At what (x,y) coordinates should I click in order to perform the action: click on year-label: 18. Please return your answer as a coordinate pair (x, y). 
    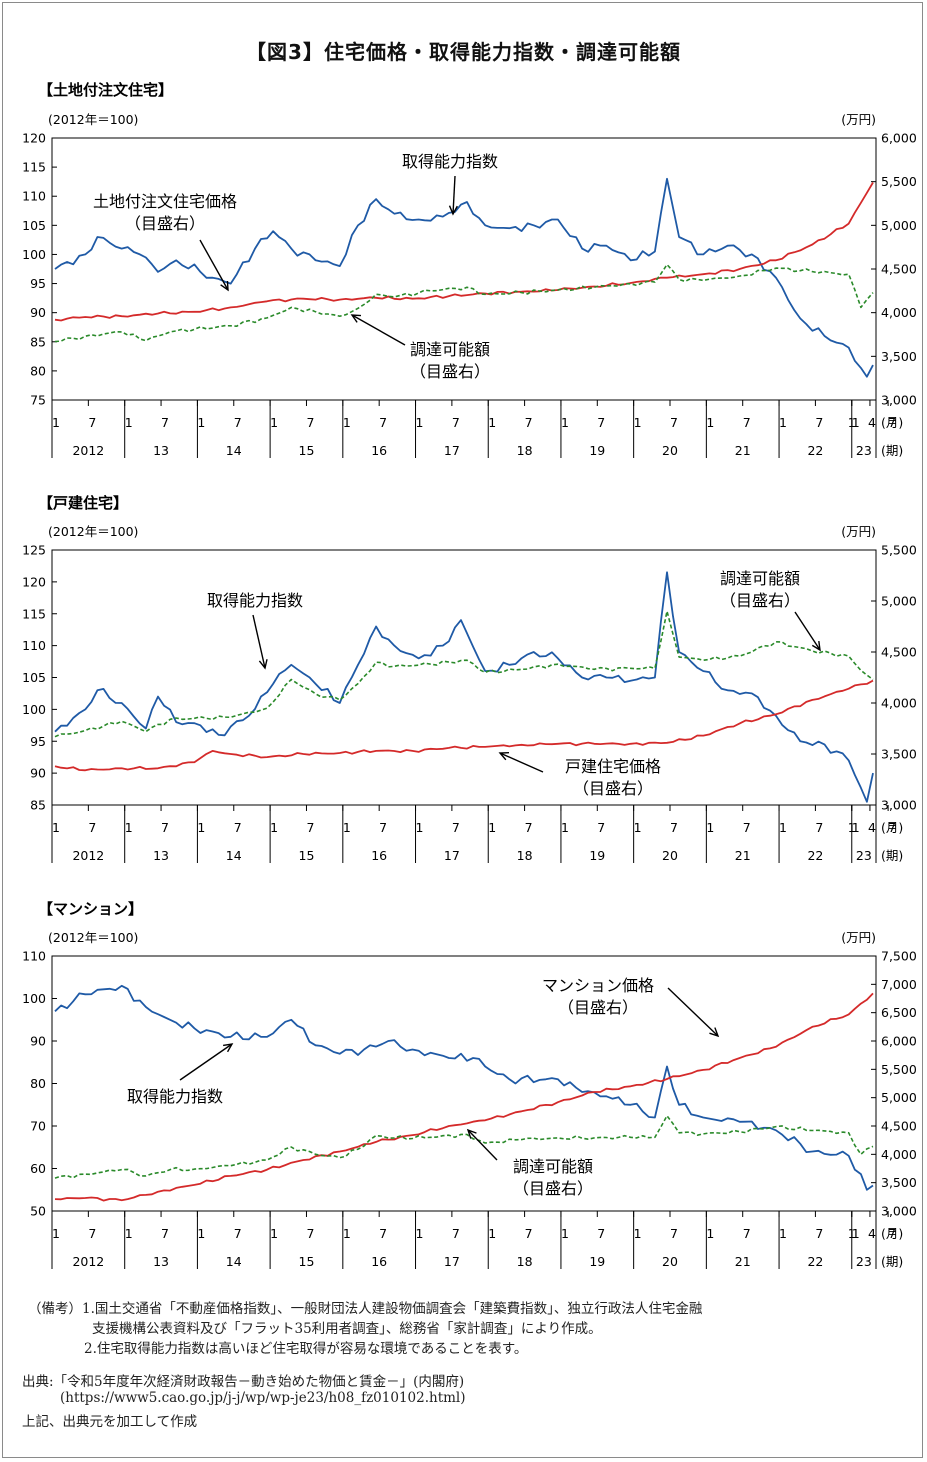
    Looking at the image, I should click on (525, 1261).